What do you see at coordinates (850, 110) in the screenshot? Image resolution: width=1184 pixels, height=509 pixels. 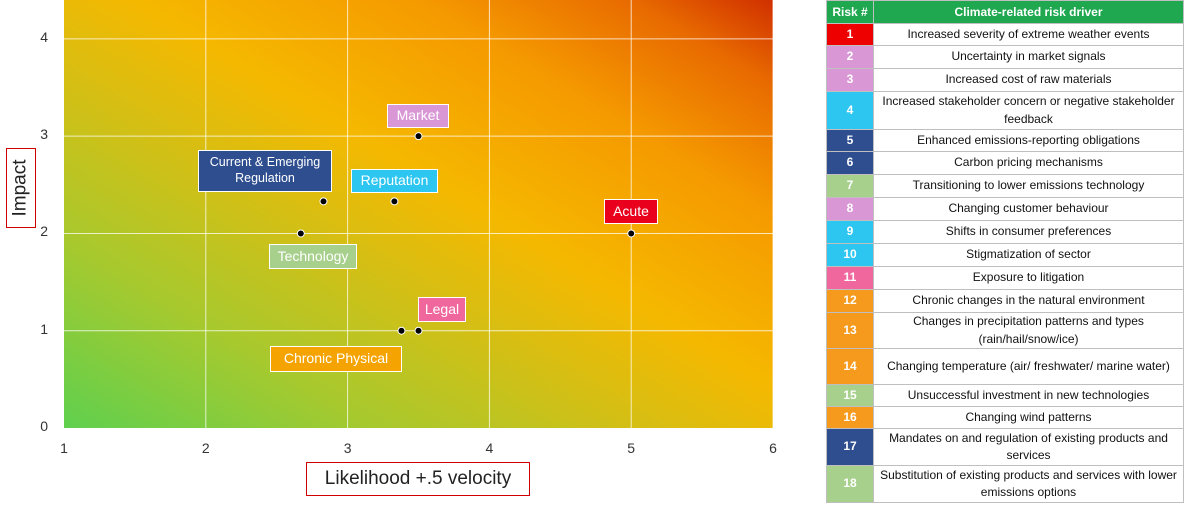 I see `risk-number-cell: 4` at bounding box center [850, 110].